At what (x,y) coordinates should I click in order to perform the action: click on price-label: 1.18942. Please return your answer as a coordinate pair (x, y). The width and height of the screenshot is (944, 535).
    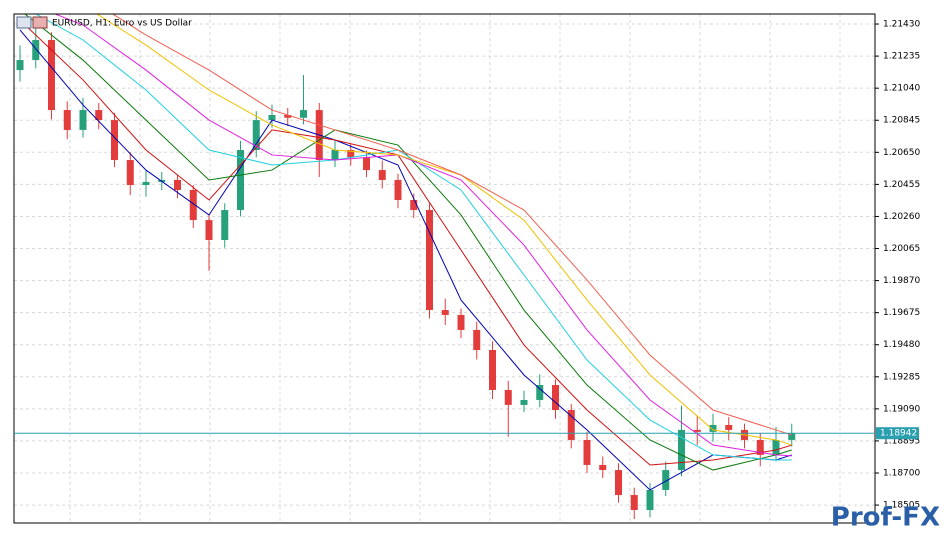
    Looking at the image, I should click on (898, 434).